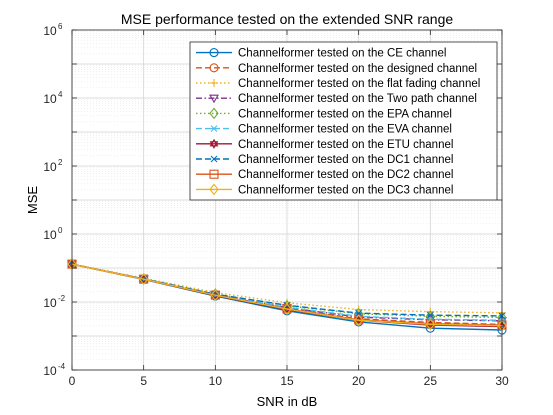 This screenshot has height=415, width=553. I want to click on x-tick-label: 25, so click(431, 381).